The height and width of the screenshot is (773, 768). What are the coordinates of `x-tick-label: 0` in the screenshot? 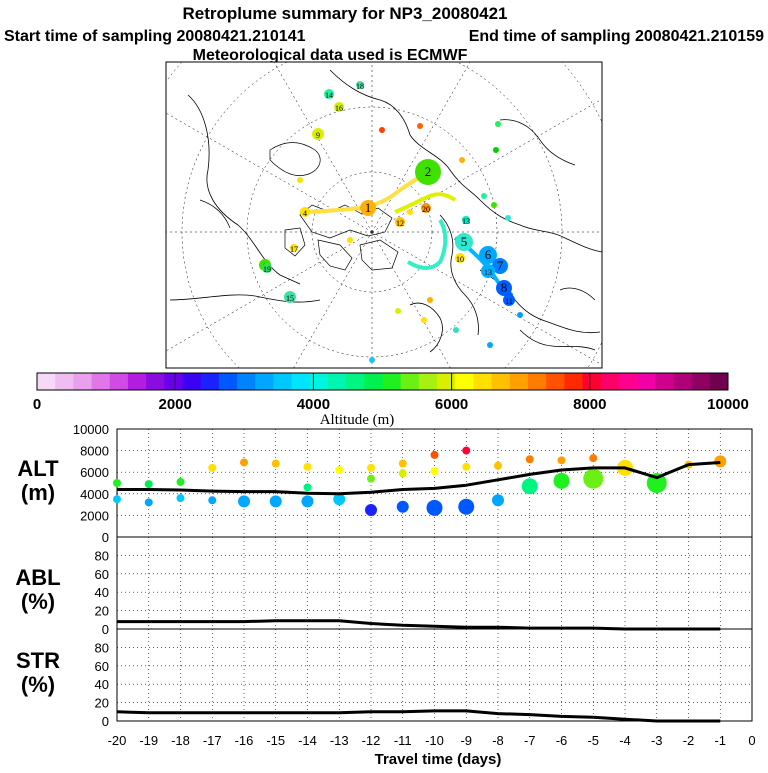 It's located at (751, 740).